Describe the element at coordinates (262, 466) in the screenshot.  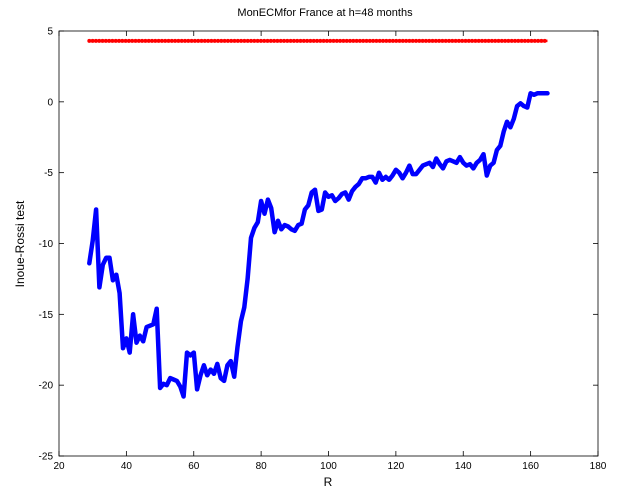
I see `x-tick-label: 80` at that location.